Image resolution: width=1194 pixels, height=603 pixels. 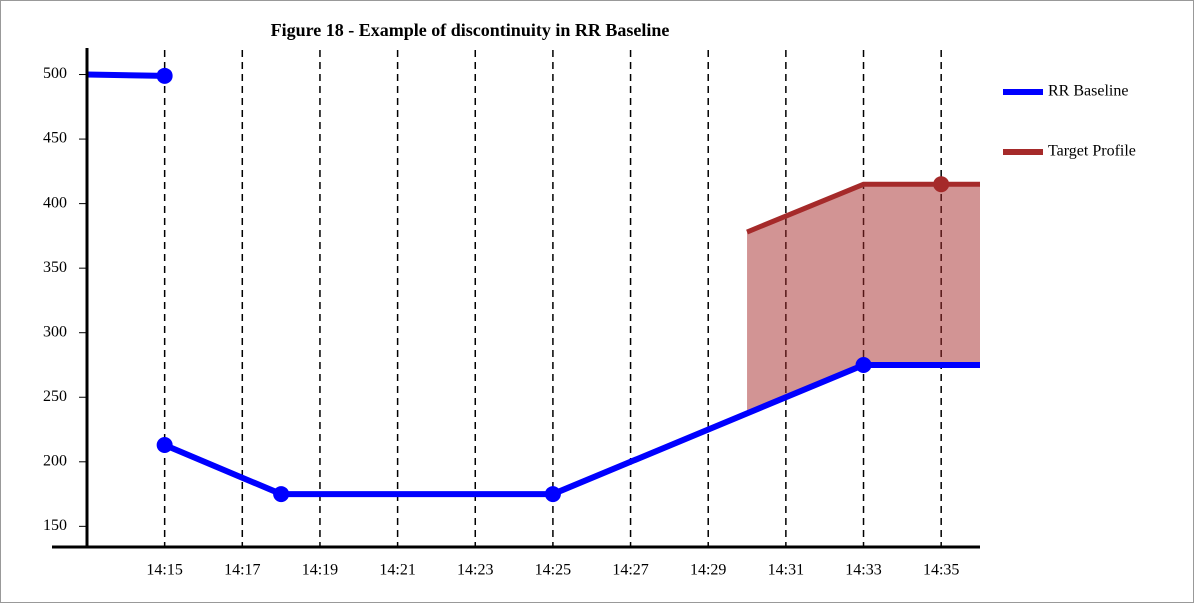 I want to click on y-tick-label: 150, so click(x=55, y=525).